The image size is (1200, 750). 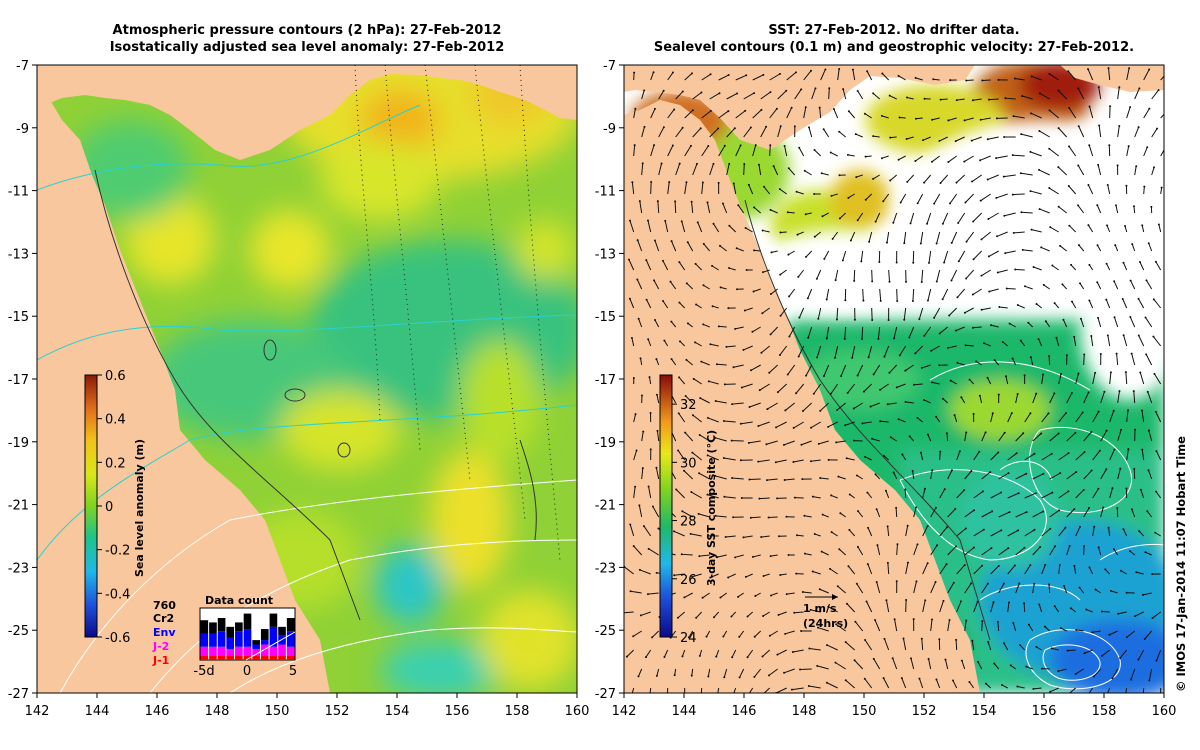 What do you see at coordinates (213, 640) in the screenshot?
I see `data-count-bar-segment` at bounding box center [213, 640].